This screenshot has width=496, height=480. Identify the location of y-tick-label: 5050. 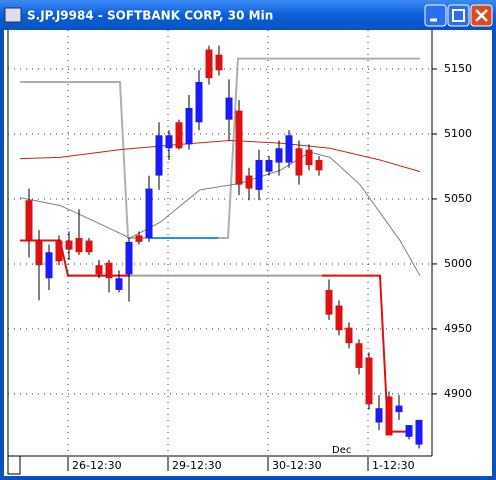
(458, 198).